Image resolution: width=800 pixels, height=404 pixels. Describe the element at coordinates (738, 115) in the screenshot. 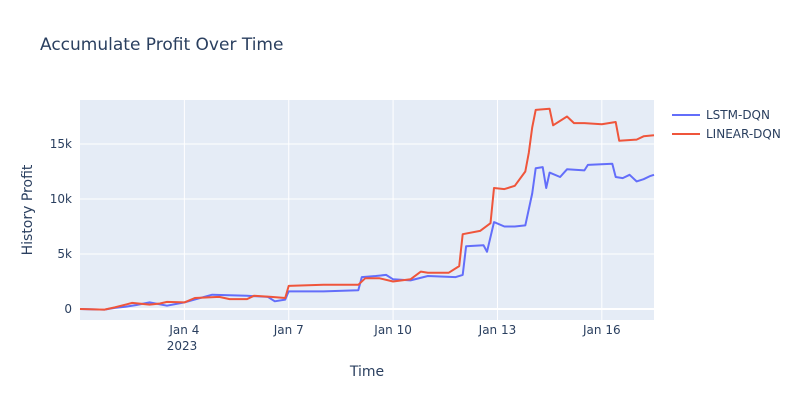

I see `legend-label: LSTM-DQN` at that location.